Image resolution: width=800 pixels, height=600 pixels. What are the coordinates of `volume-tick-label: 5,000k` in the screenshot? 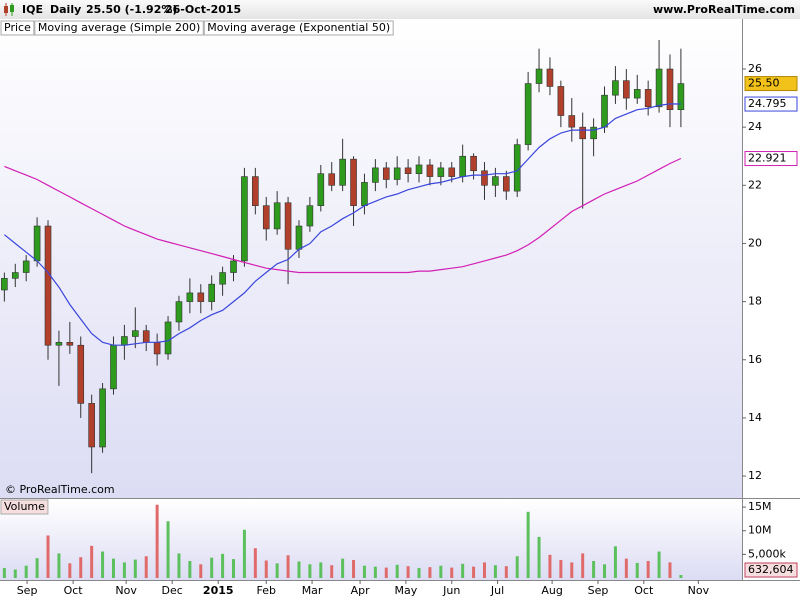 It's located at (767, 553).